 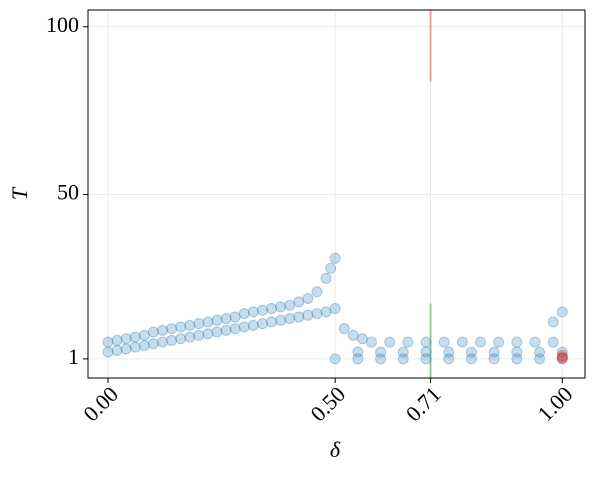 I want to click on y-tick-label: 100, so click(x=62, y=24).